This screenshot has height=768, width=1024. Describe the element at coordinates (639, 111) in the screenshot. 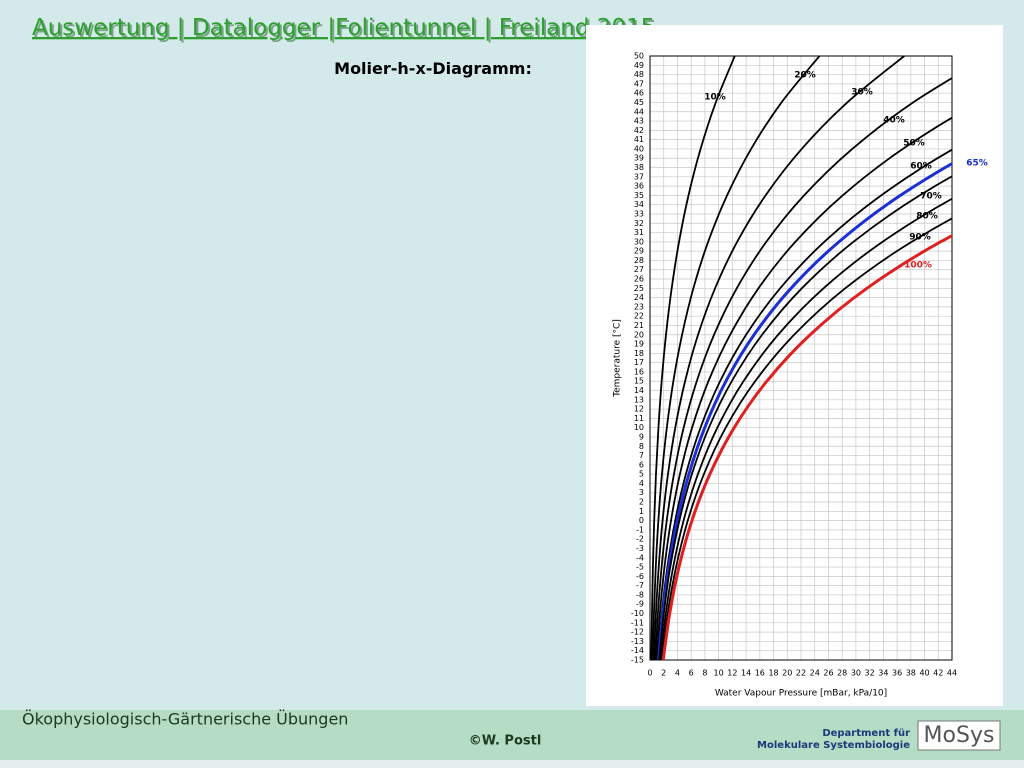

I see `y-tick-label: 44` at that location.